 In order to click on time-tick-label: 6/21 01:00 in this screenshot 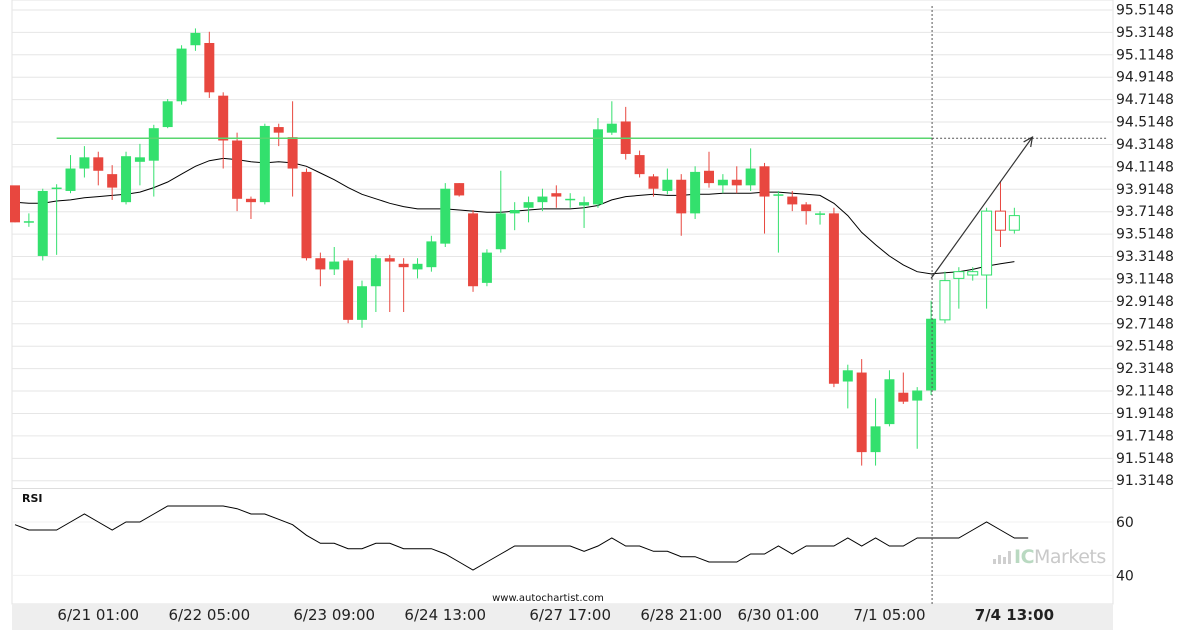, I will do `click(98, 615)`.